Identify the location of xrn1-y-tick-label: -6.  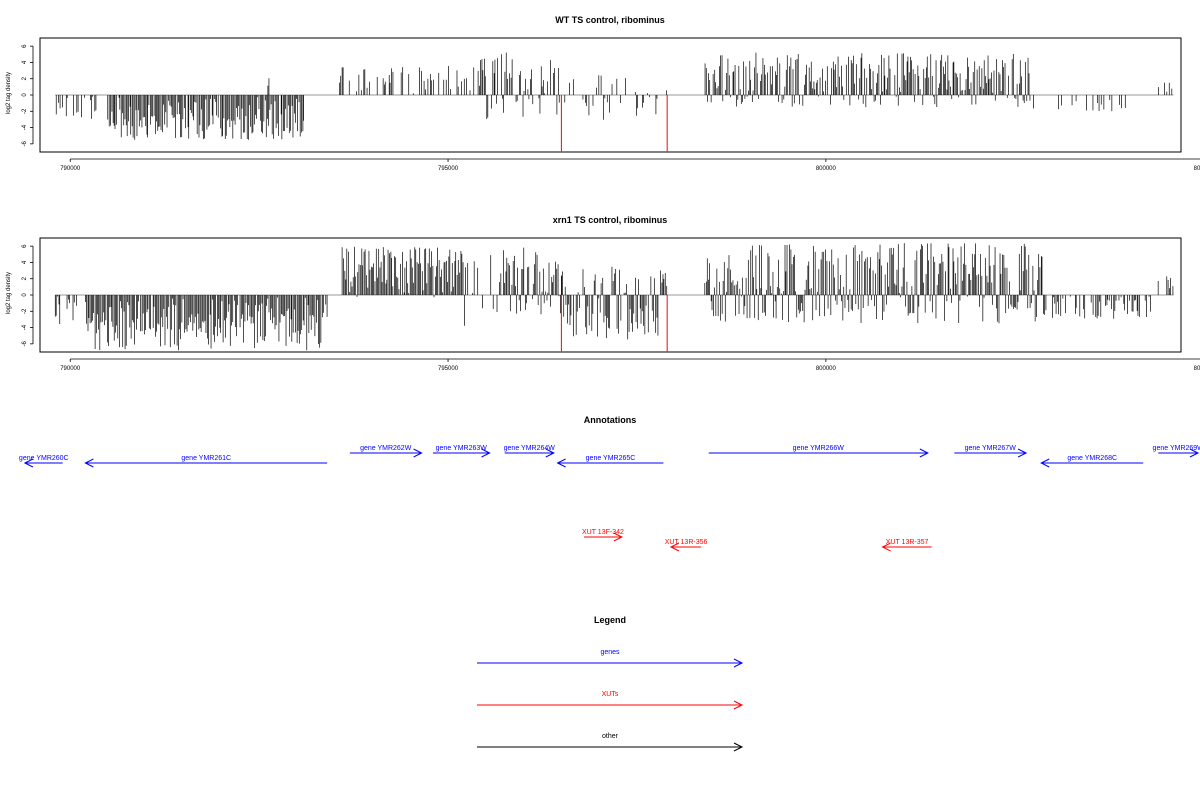
(25, 344).